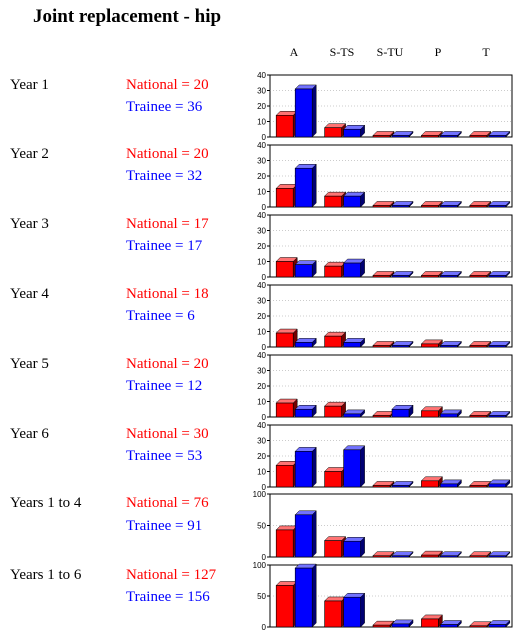 This screenshot has width=515, height=631. Describe the element at coordinates (261, 355) in the screenshot. I see `y-tick-label: 40` at that location.